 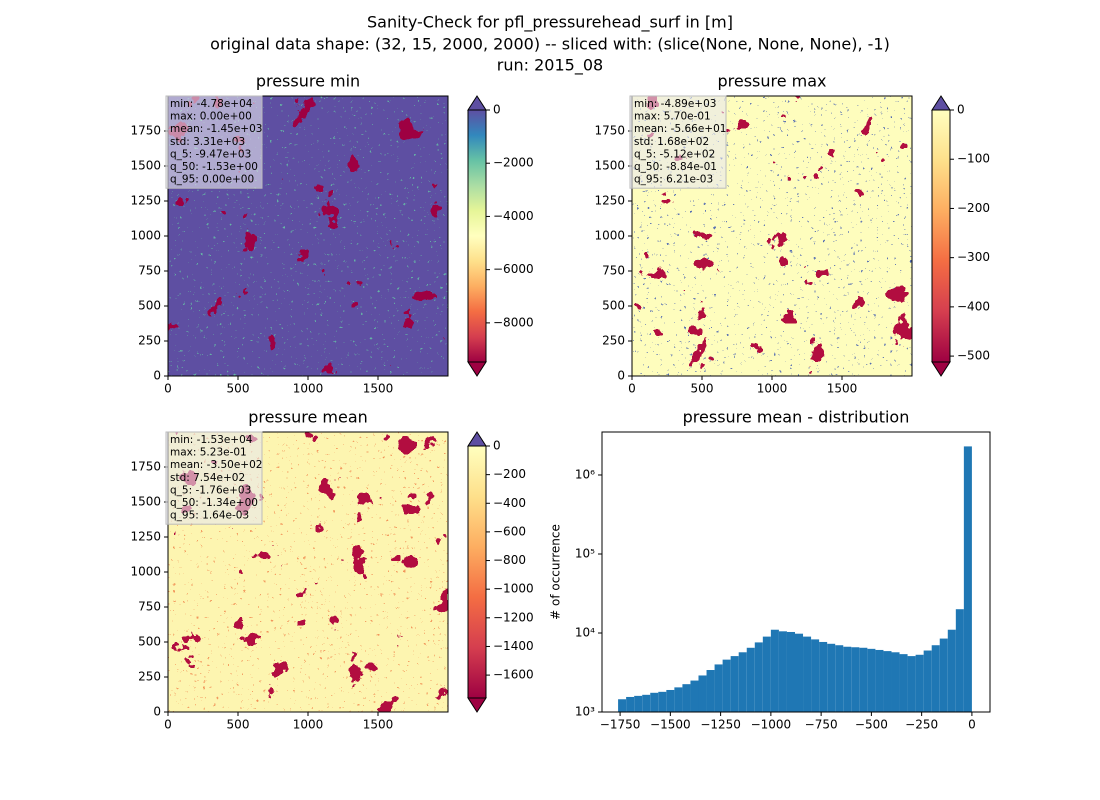 What do you see at coordinates (477, 103) in the screenshot?
I see `colorbar-extend-top` at bounding box center [477, 103].